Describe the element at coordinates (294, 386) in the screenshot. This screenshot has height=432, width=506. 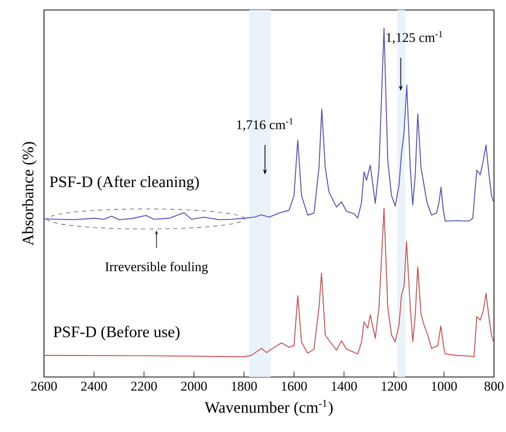
I see `x-tick-label: 1600` at that location.